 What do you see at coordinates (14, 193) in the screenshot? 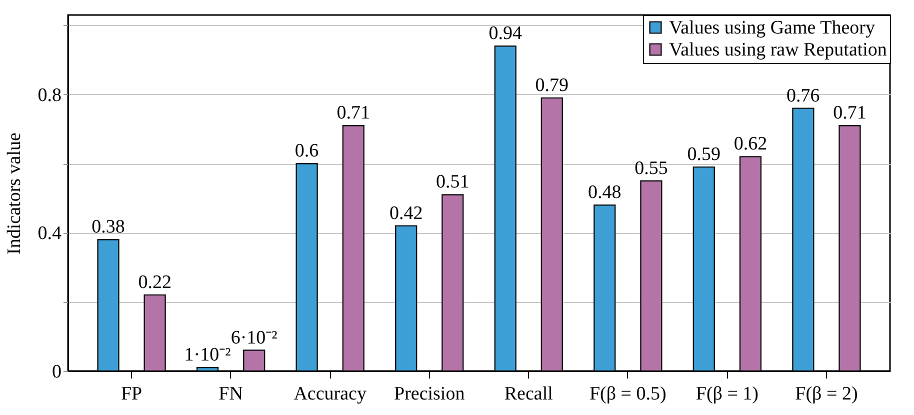
I see `y-axis-title: Indicators value` at bounding box center [14, 193].